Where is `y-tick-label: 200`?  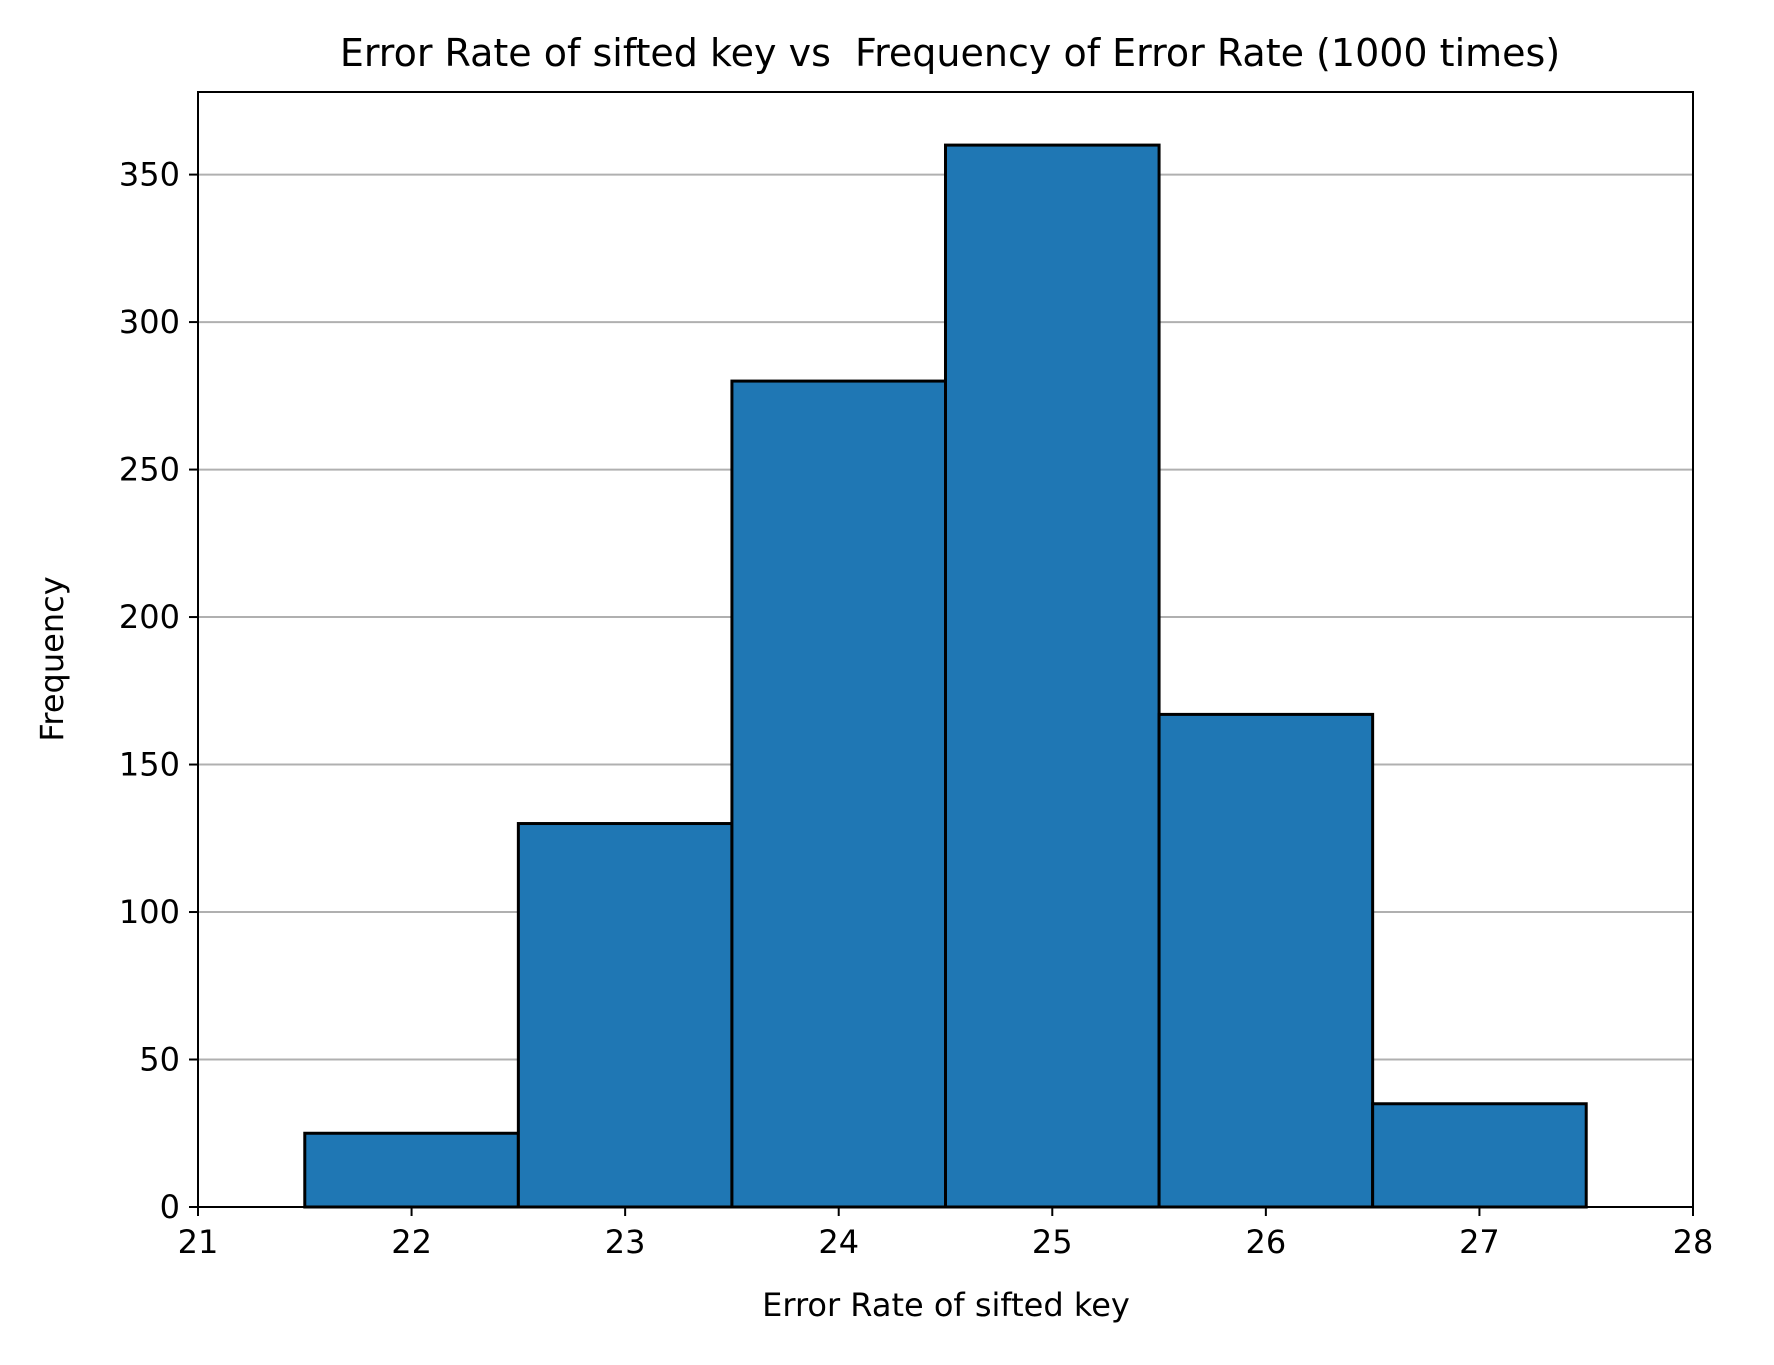 y-tick-label: 200 is located at coordinates (149, 617).